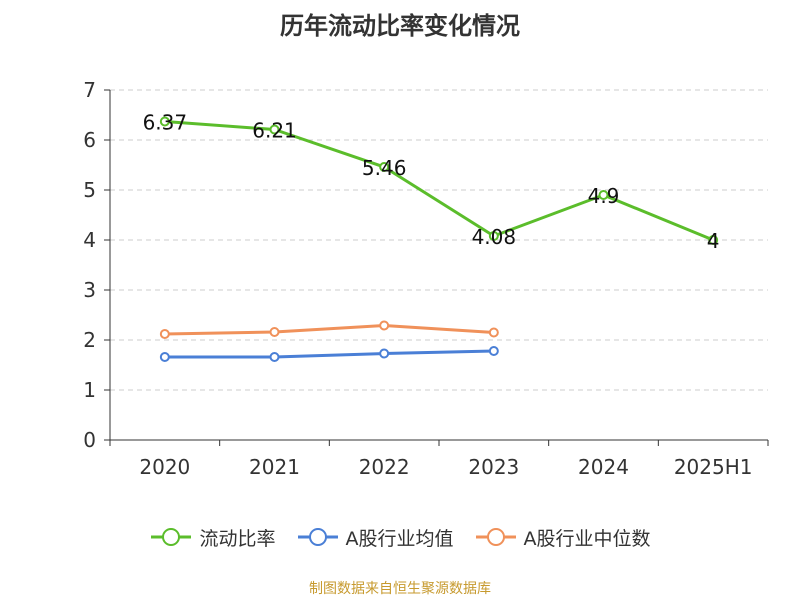  Describe the element at coordinates (713, 467) in the screenshot. I see `x-tick-label: 2025H1` at that location.